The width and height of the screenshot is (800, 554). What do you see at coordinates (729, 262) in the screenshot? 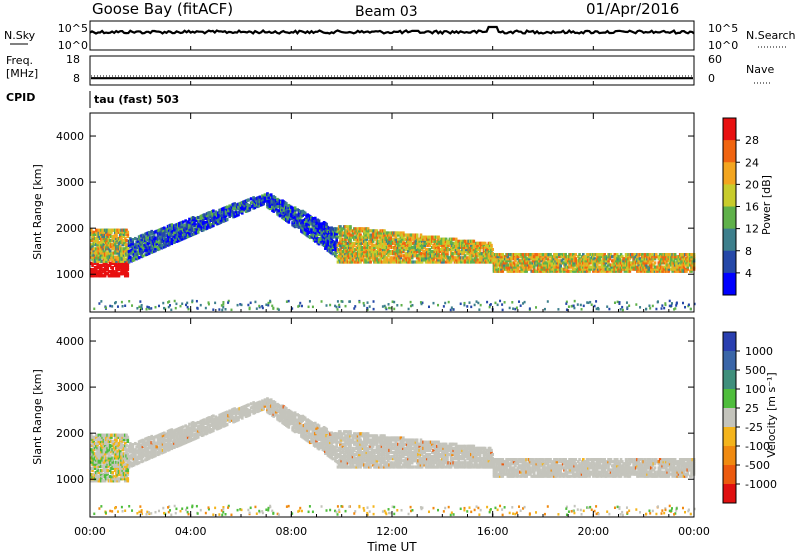
I see `colorbar-swatch` at bounding box center [729, 262].